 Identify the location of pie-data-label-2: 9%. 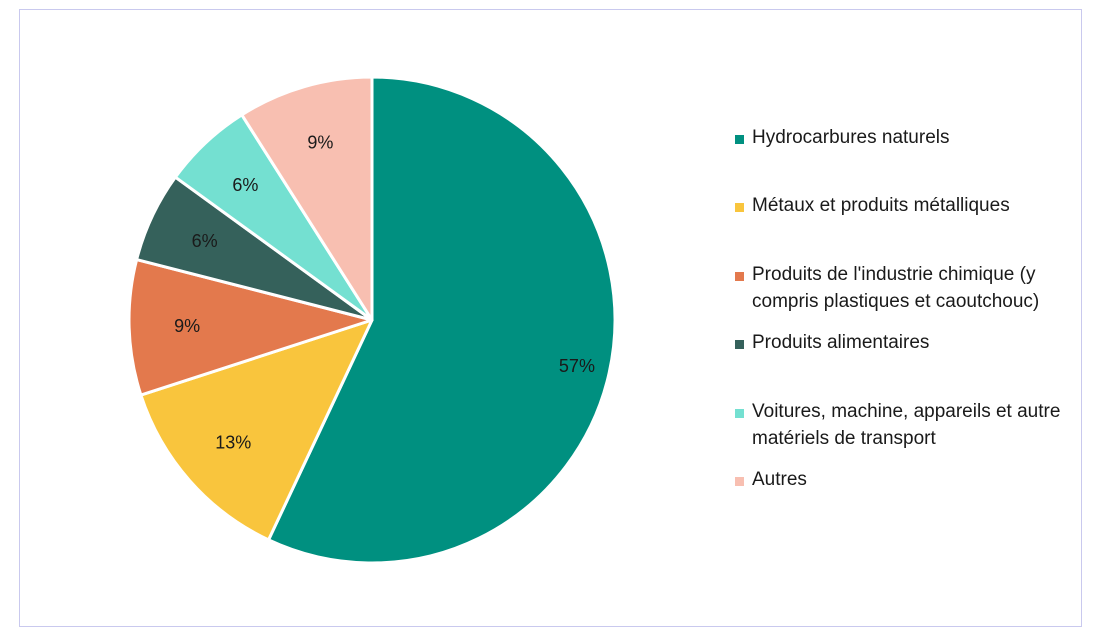
(187, 326).